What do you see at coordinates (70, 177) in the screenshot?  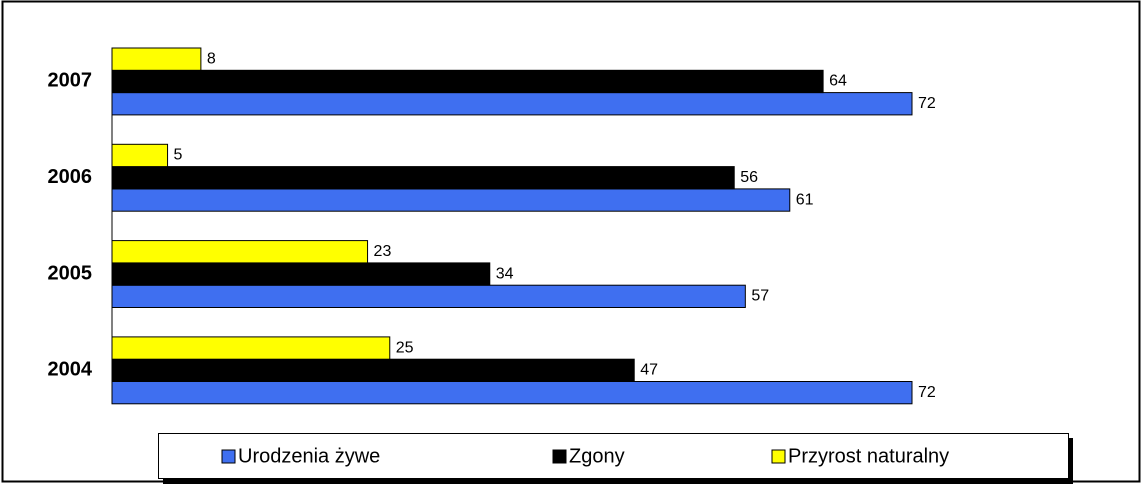 I see `y-tick-label: 2006` at bounding box center [70, 177].